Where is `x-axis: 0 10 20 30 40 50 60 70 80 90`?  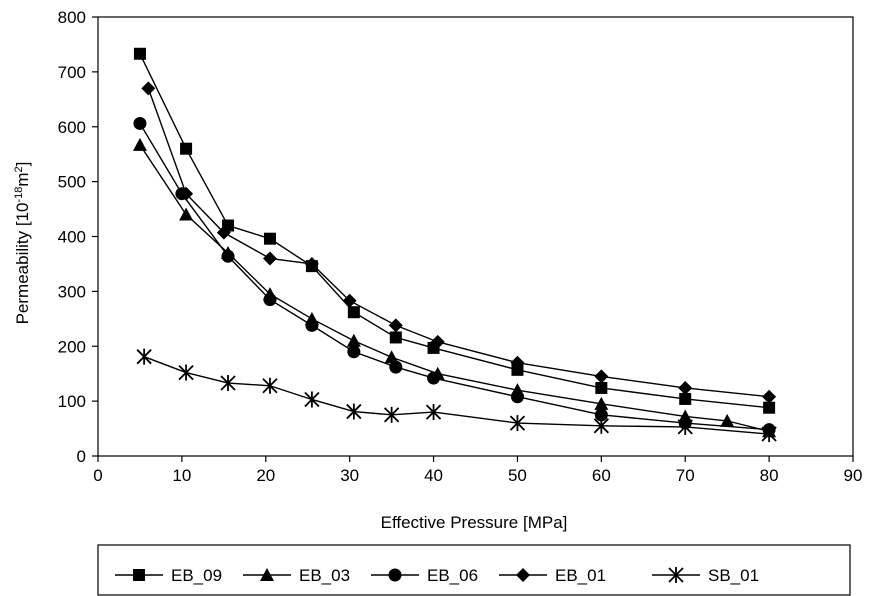
x-axis: 0 10 20 30 40 50 60 70 80 90 is located at coordinates (477, 470).